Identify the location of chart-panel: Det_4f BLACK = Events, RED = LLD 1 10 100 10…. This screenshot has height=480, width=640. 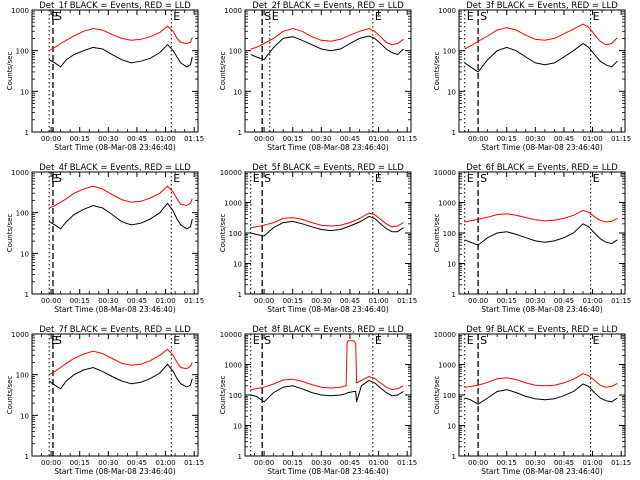
(105, 238).